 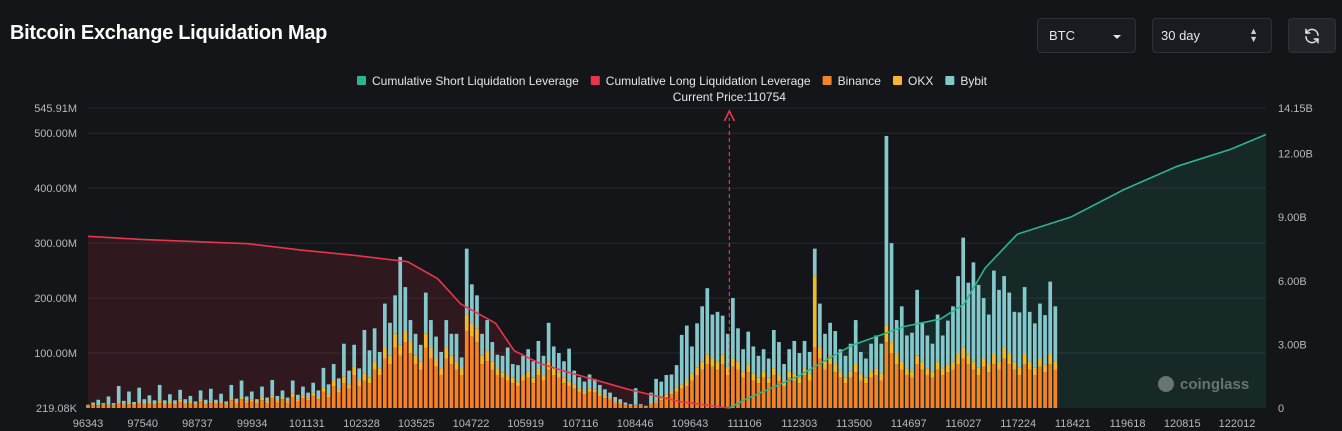 What do you see at coordinates (860, 81) in the screenshot?
I see `legend-label-binance: Binance` at bounding box center [860, 81].